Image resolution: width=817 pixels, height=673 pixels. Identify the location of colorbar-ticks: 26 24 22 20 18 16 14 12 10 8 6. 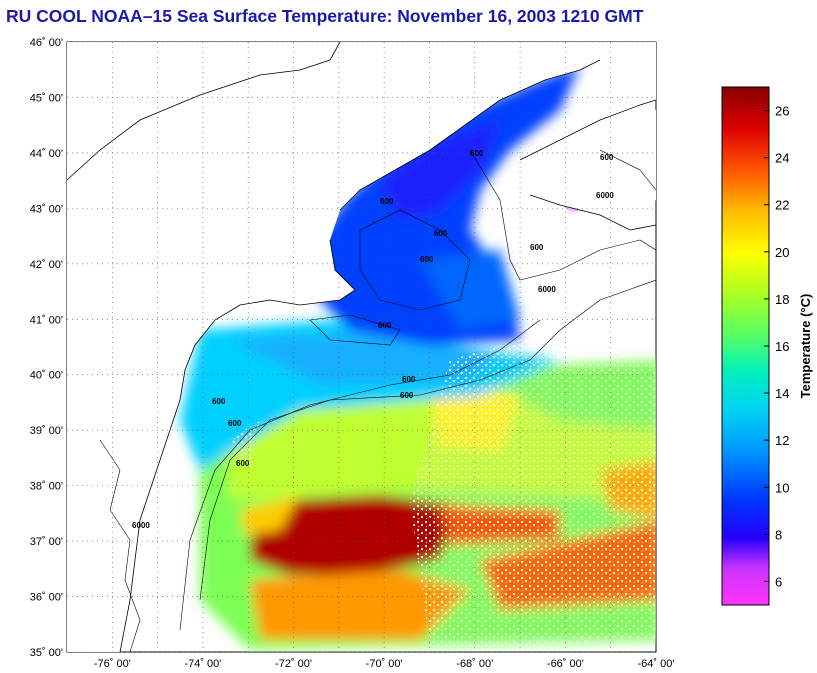
(776, 346).